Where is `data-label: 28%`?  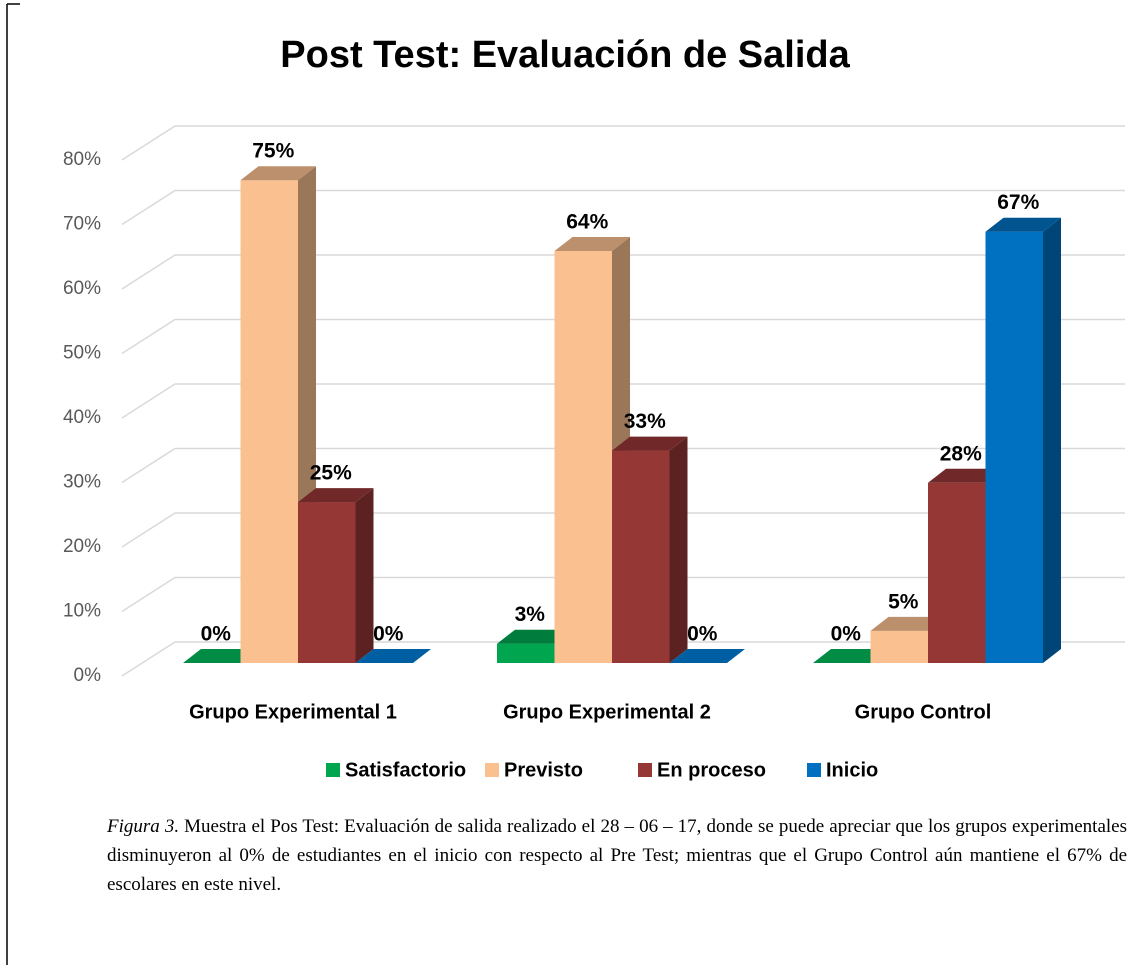 data-label: 28% is located at coordinates (961, 453).